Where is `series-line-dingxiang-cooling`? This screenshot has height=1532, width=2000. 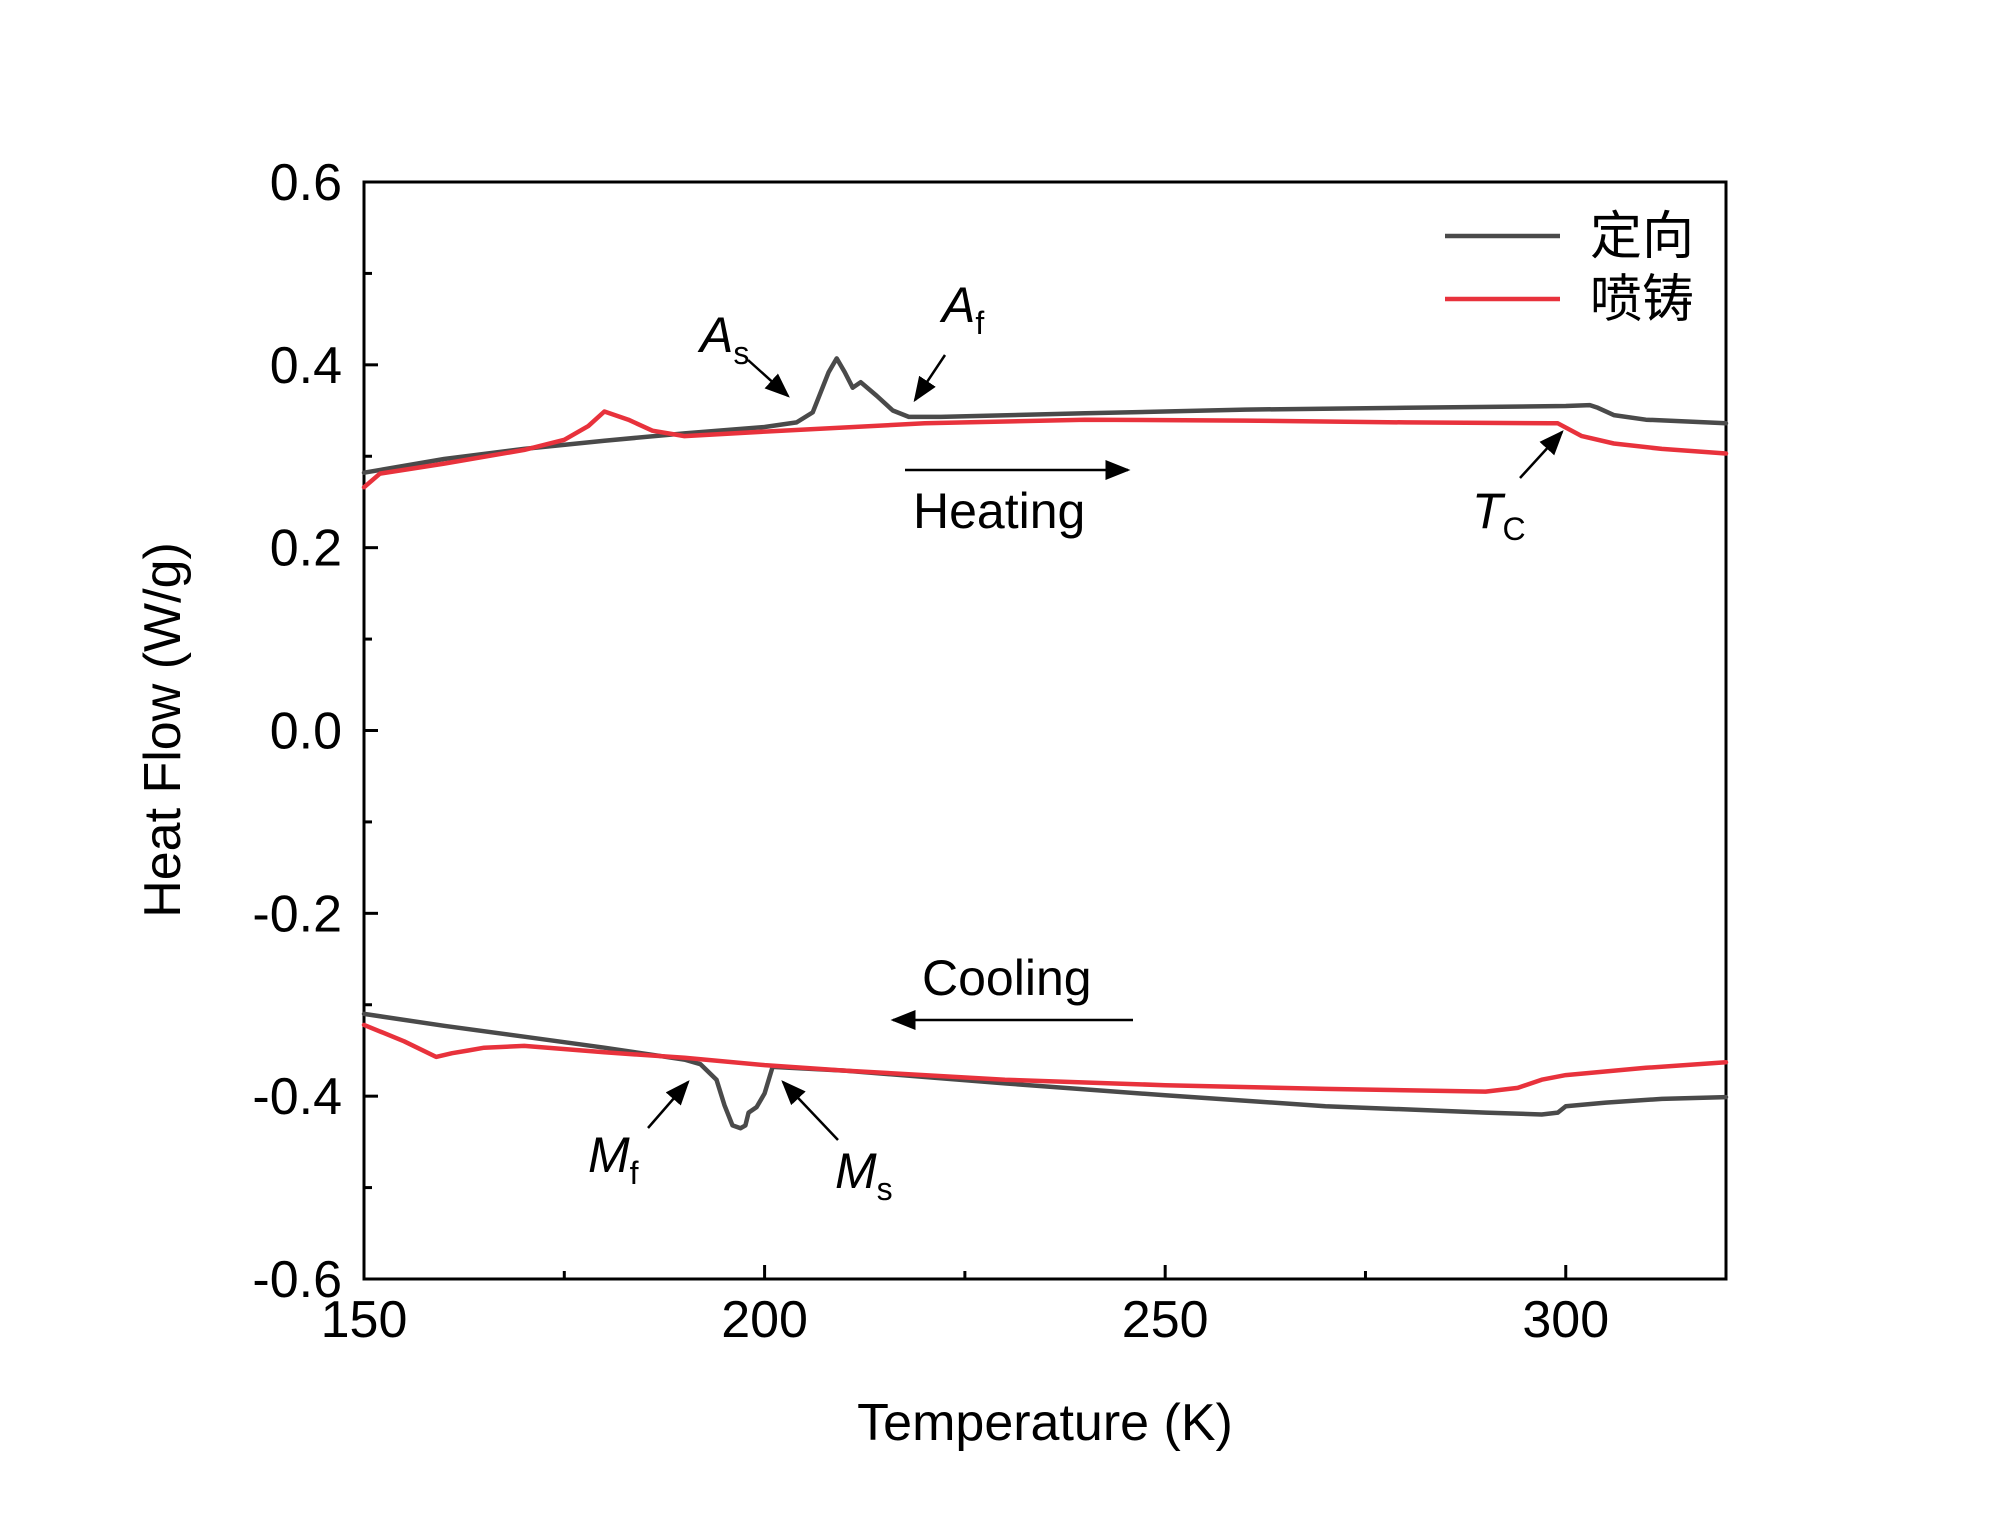 series-line-dingxiang-cooling is located at coordinates (1045, 1071).